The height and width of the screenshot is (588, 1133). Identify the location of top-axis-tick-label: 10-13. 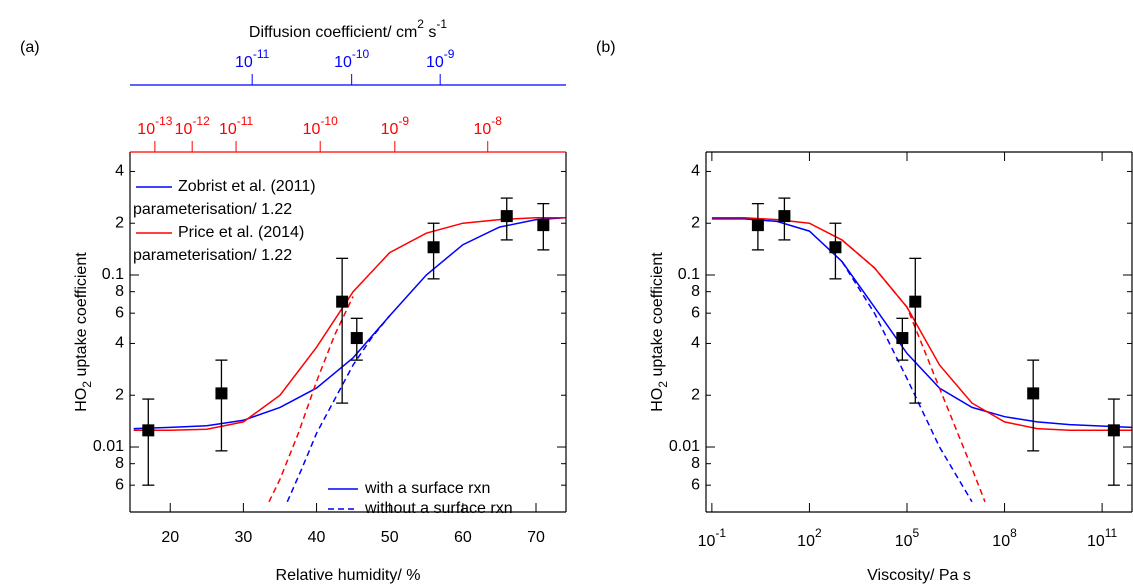
(154, 126).